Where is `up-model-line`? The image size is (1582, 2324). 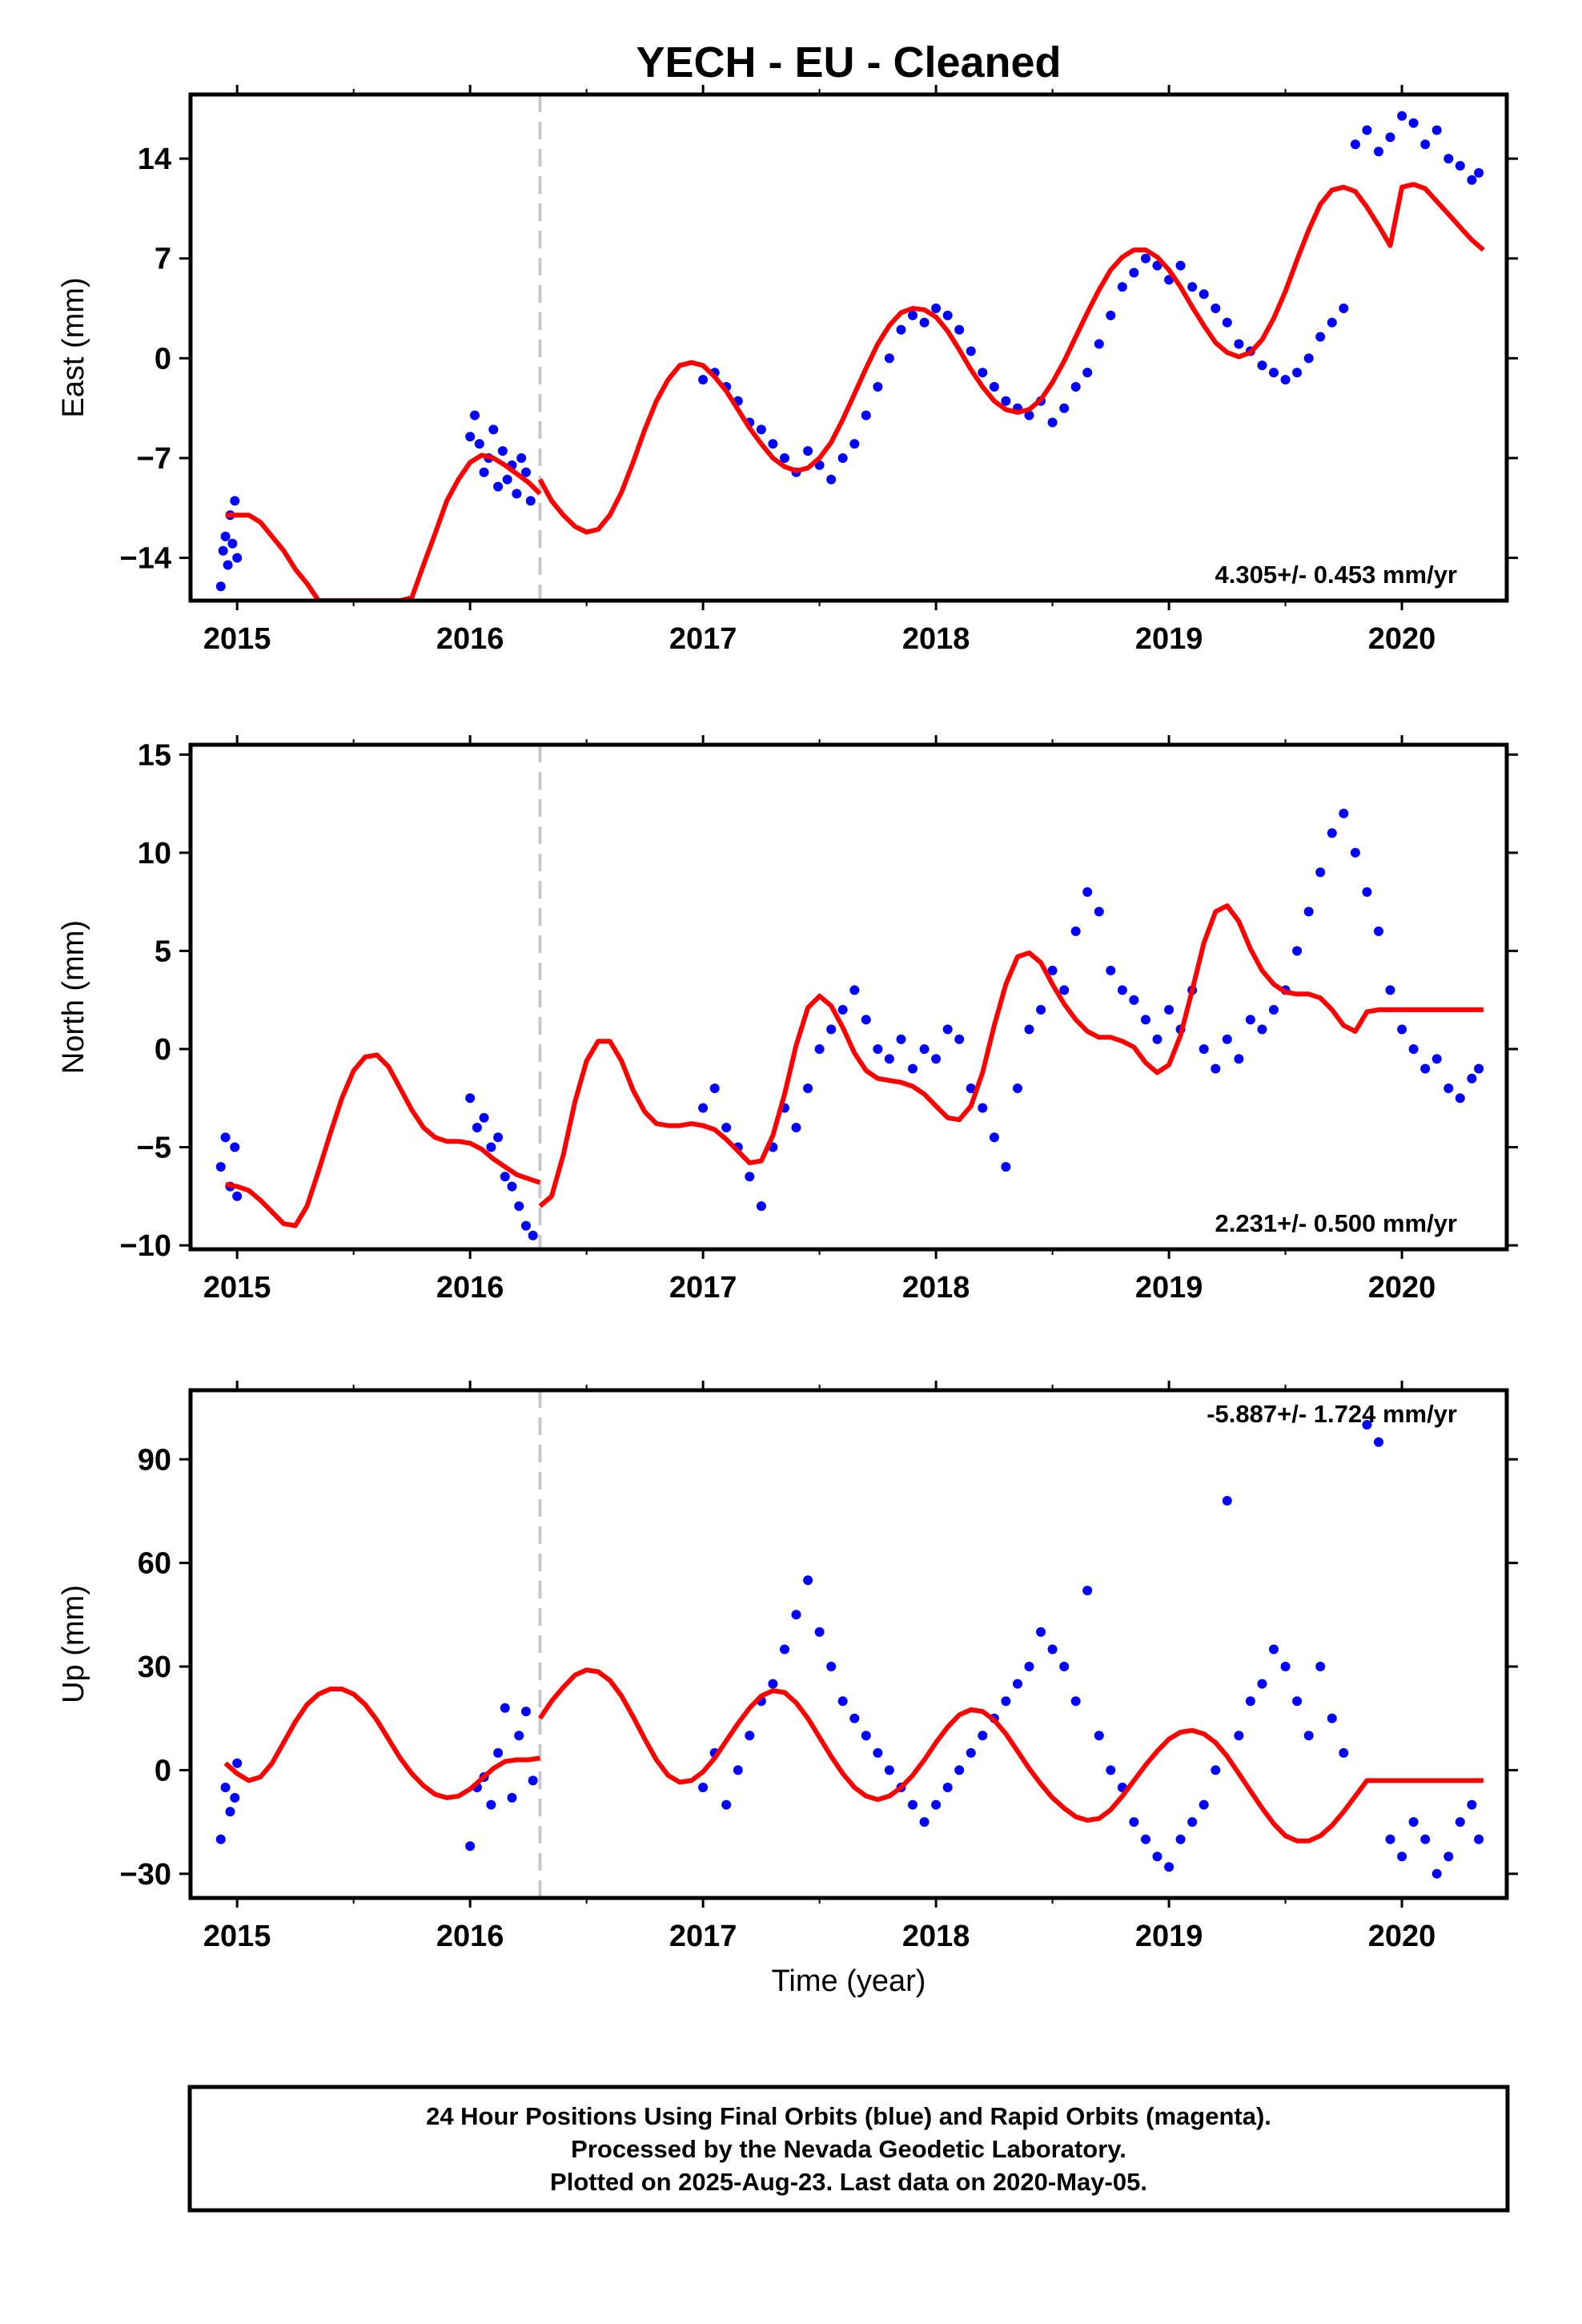
up-model-line is located at coordinates (1011, 1755).